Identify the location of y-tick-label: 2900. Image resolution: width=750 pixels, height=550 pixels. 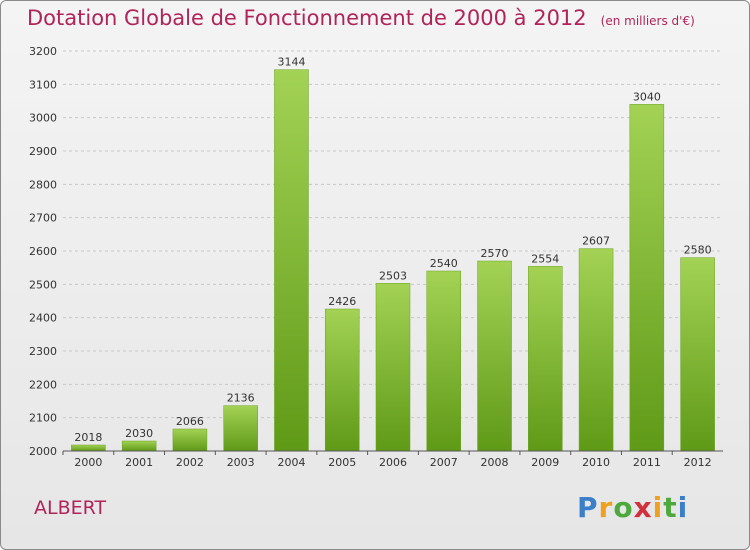
(43, 151).